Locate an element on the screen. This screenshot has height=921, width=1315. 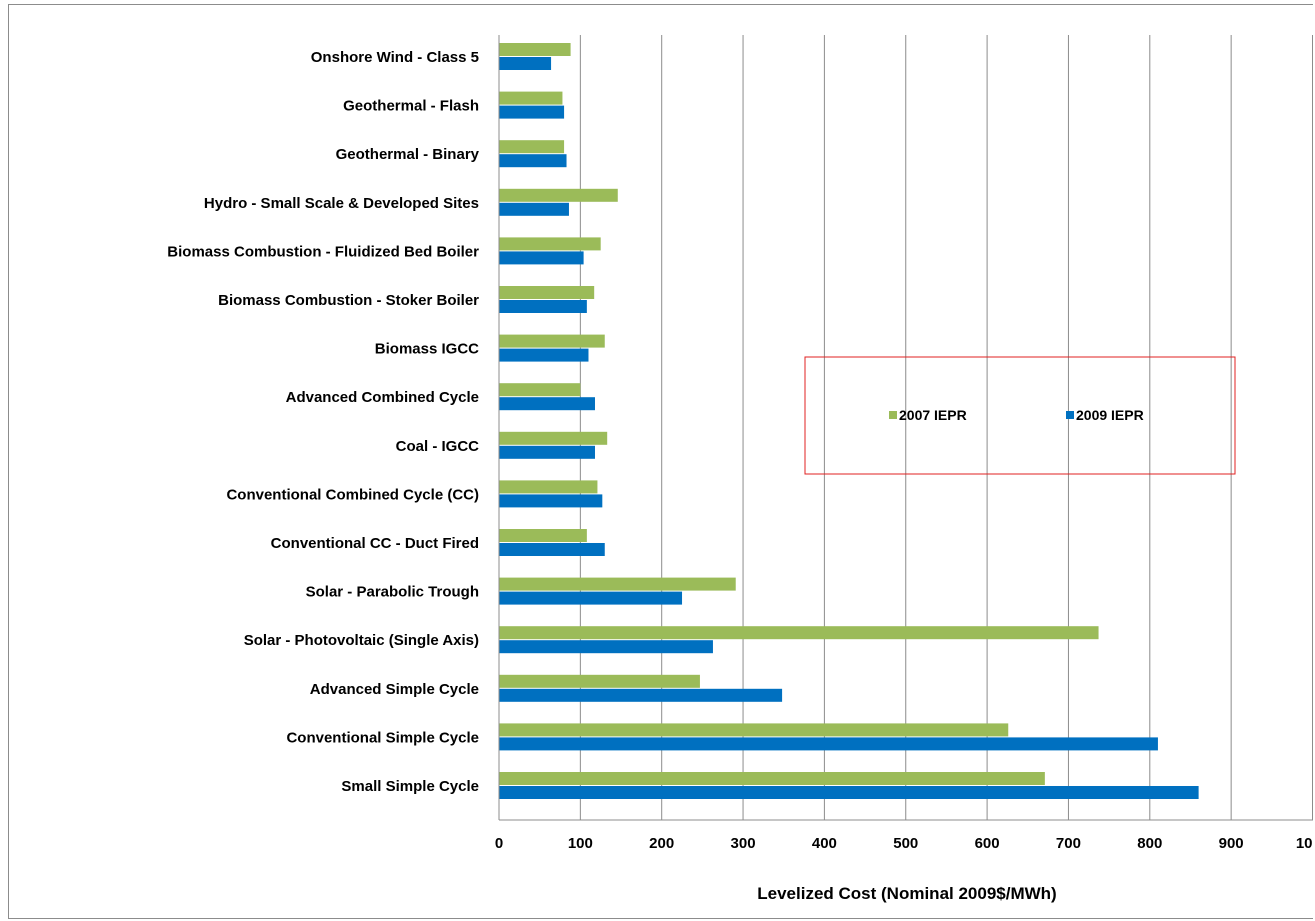
x-axis-title: Levelized Cost (Nominal 2009$/MWh) is located at coordinates (906, 893).